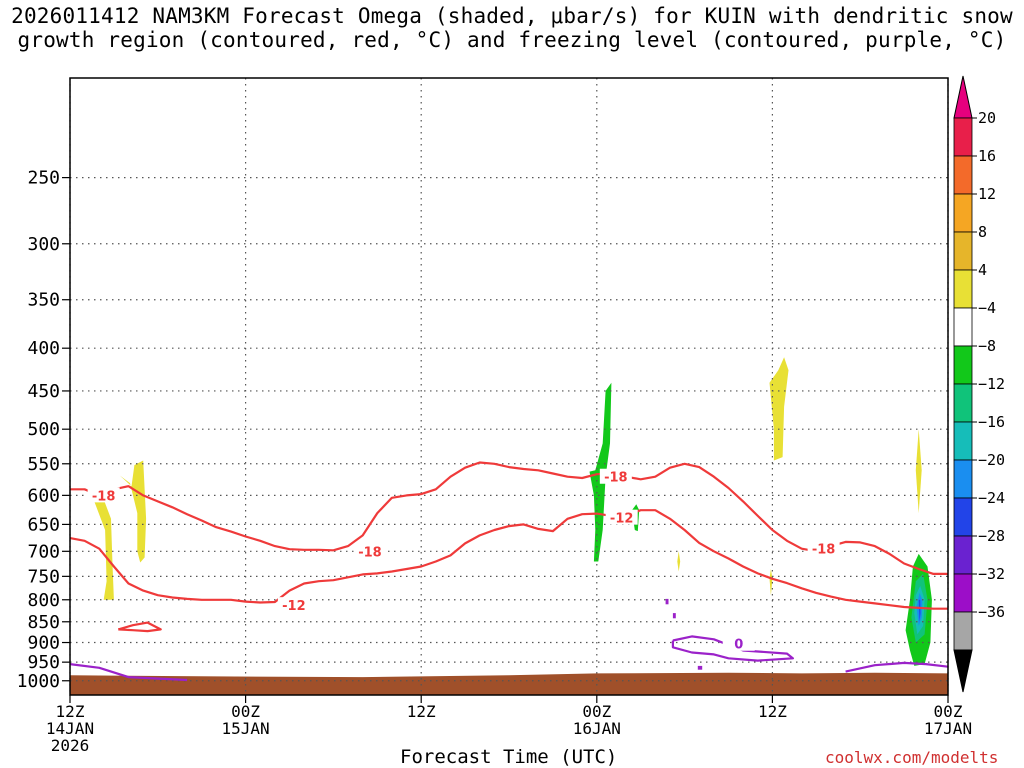  I want to click on colorbar-label-11: −28, so click(991, 536).